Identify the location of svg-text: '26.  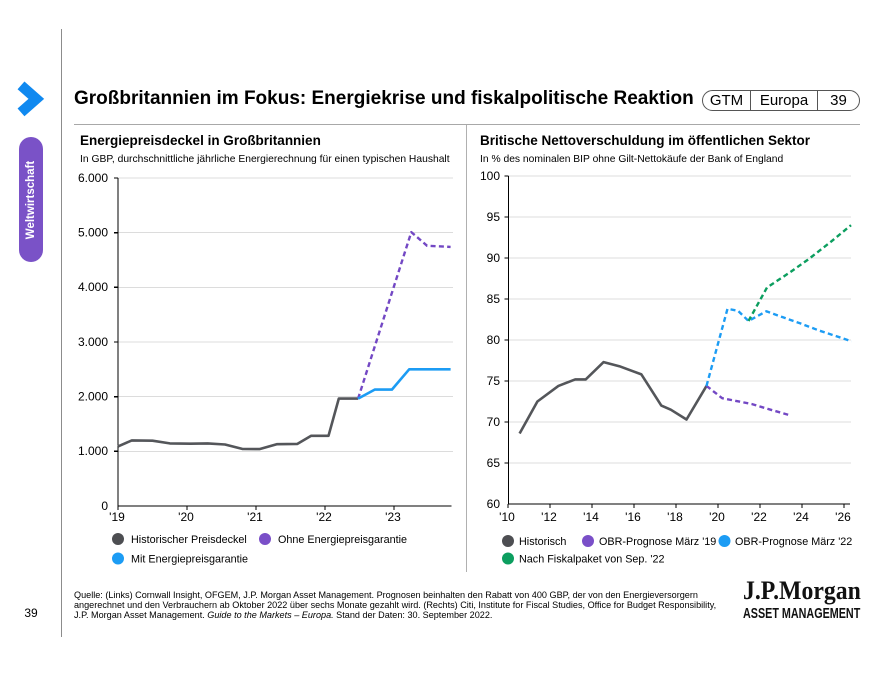
(843, 517).